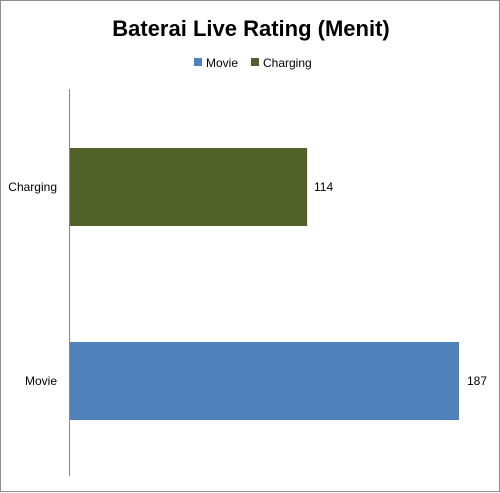  Describe the element at coordinates (198, 62) in the screenshot. I see `legend-swatch-movie` at that location.